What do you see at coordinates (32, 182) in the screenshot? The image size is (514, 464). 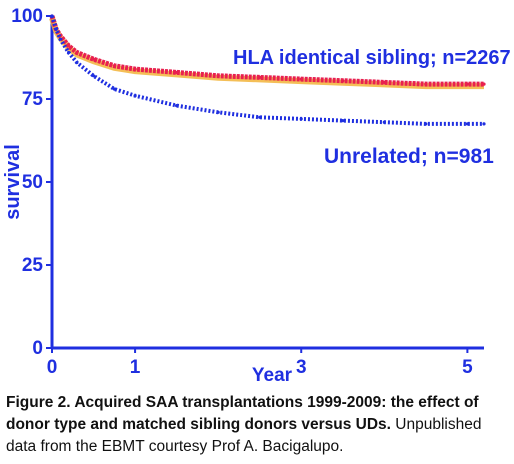 I see `y-tick-label: 50` at bounding box center [32, 182].